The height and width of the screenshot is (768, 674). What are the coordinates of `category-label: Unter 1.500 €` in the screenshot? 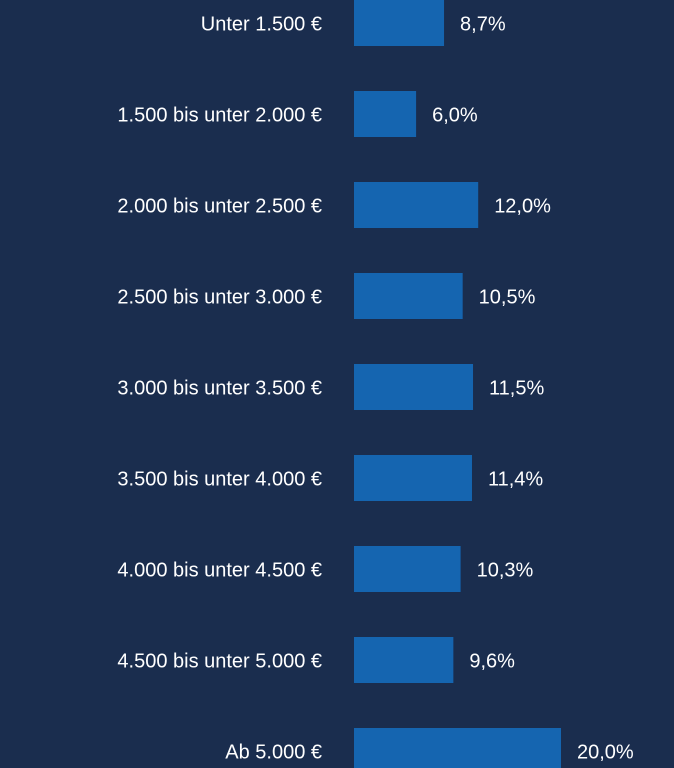 It's located at (261, 24).